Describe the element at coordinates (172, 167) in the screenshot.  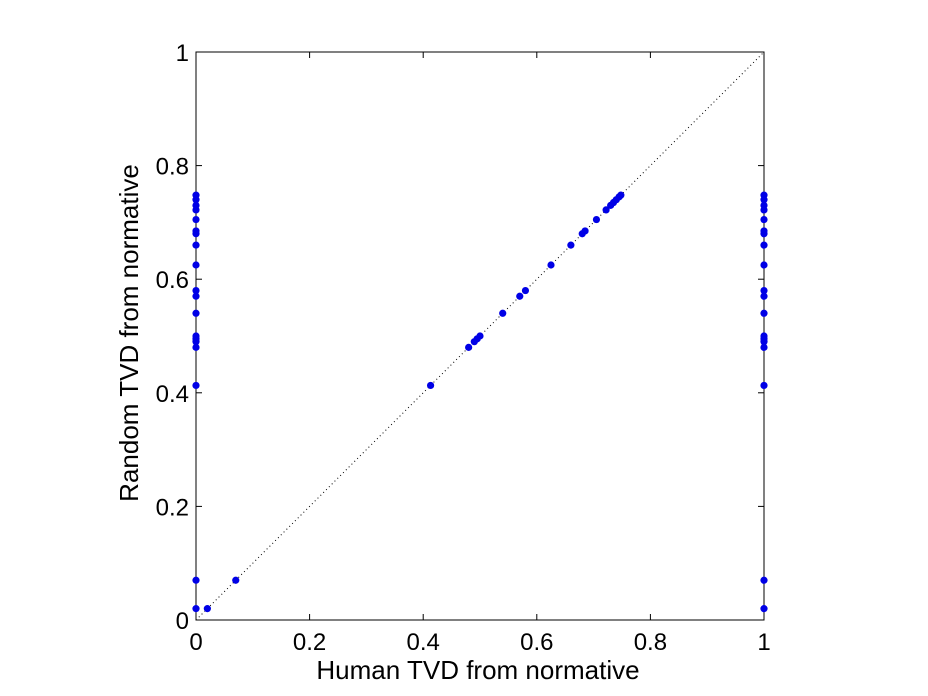
I see `y-tick-label: 0.8` at that location.